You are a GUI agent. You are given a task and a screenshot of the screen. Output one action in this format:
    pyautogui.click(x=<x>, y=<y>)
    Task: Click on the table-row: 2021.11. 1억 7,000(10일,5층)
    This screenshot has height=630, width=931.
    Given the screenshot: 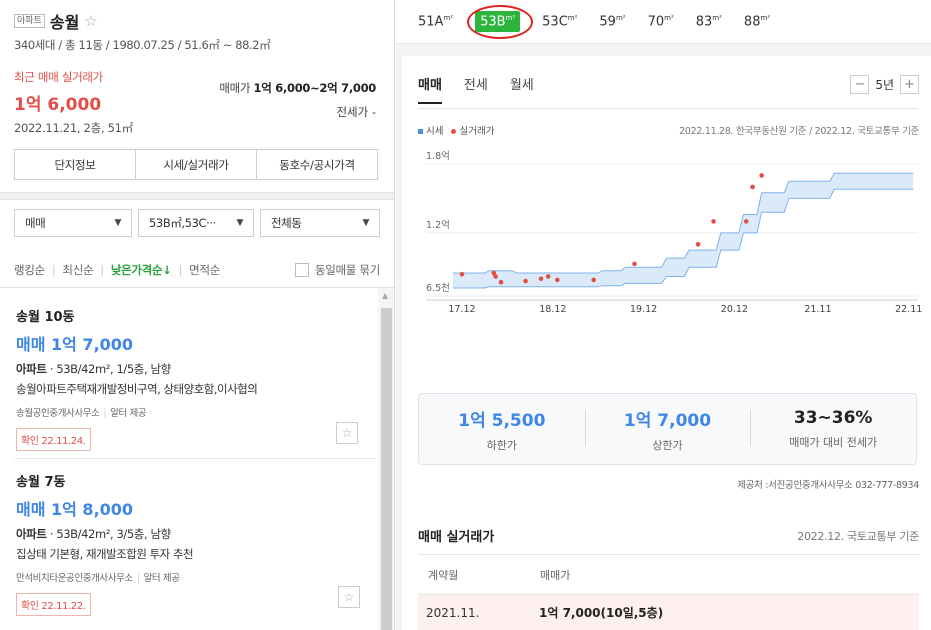 What is the action you would take?
    pyautogui.click(x=668, y=612)
    